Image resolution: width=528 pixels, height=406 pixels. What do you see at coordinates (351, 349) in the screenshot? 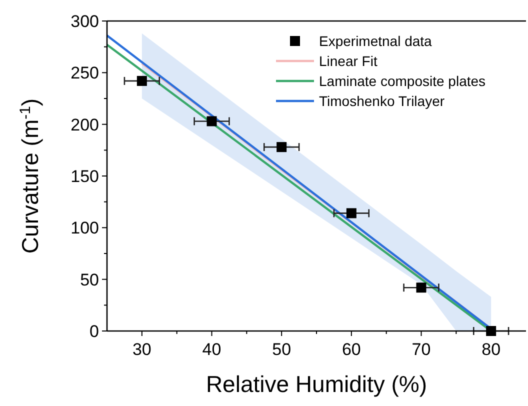
I see `x-tick-label: 60` at bounding box center [351, 349].